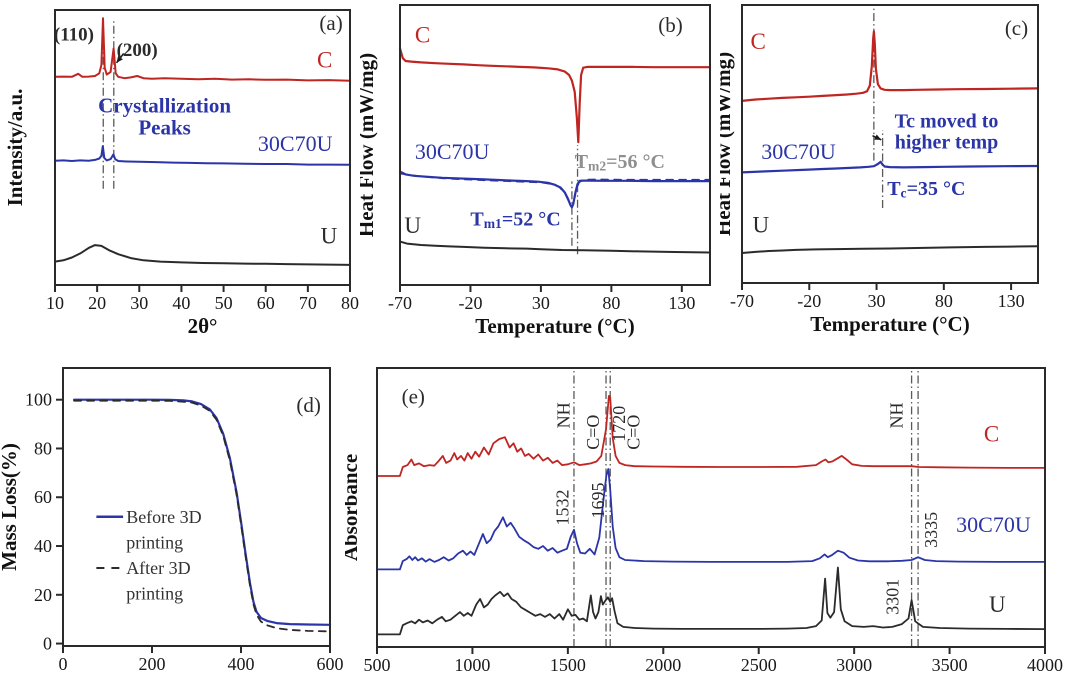 The image size is (1080, 683). Describe the element at coordinates (1045, 665) in the screenshot. I see `x-tick-label: 4000` at that location.